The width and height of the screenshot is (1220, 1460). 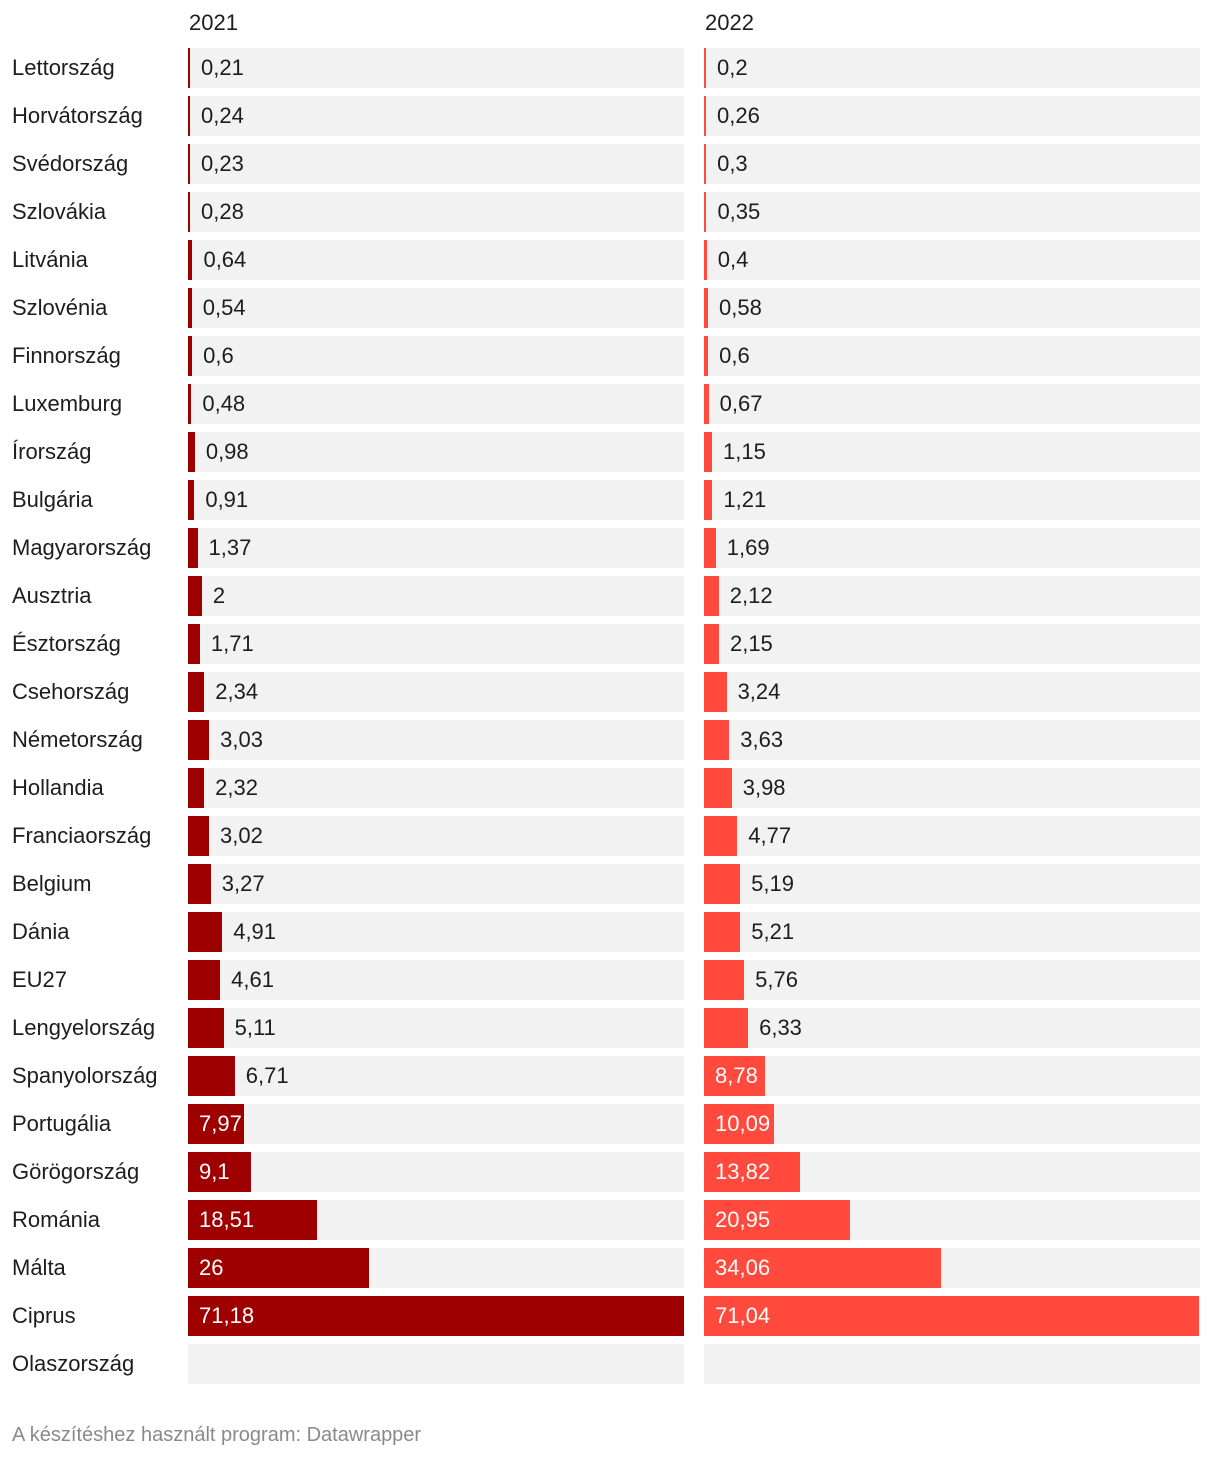 What do you see at coordinates (952, 884) in the screenshot?
I see `bar-track-2022: 5,19` at bounding box center [952, 884].